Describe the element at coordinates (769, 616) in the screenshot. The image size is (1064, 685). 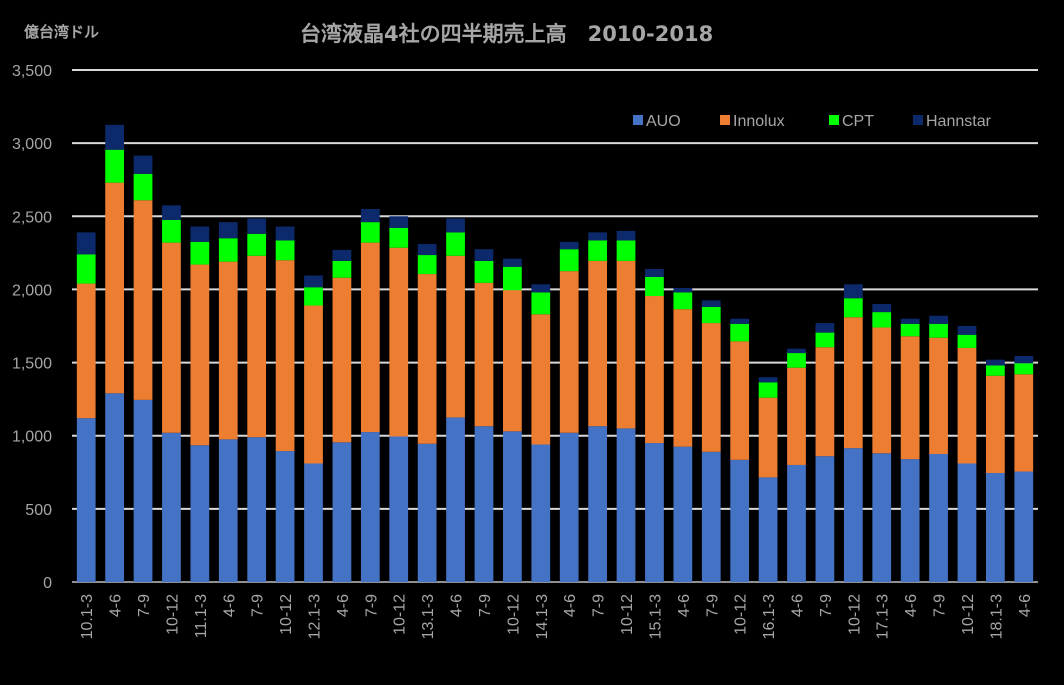
I see `x-tick-label: 16.1-3` at that location.